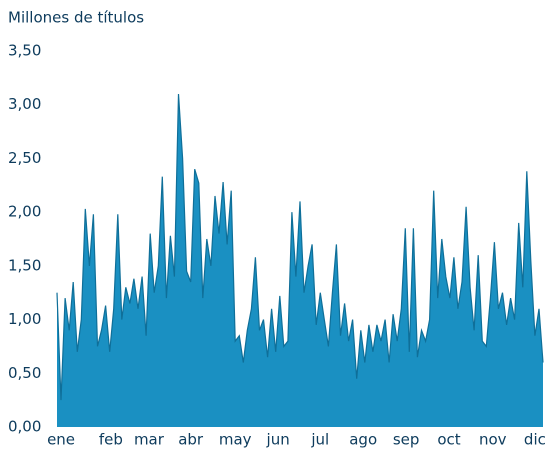 Image resolution: width=550 pixels, height=450 pixels. Describe the element at coordinates (24, 427) in the screenshot. I see `y-tick-label: 0,00` at that location.